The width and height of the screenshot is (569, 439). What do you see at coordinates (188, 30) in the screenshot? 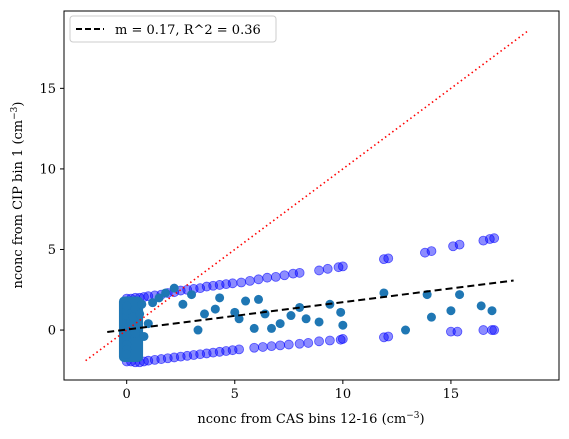
I see `legend-label-fit-line: m = 0.17, R^2 = 0.36` at bounding box center [188, 30].